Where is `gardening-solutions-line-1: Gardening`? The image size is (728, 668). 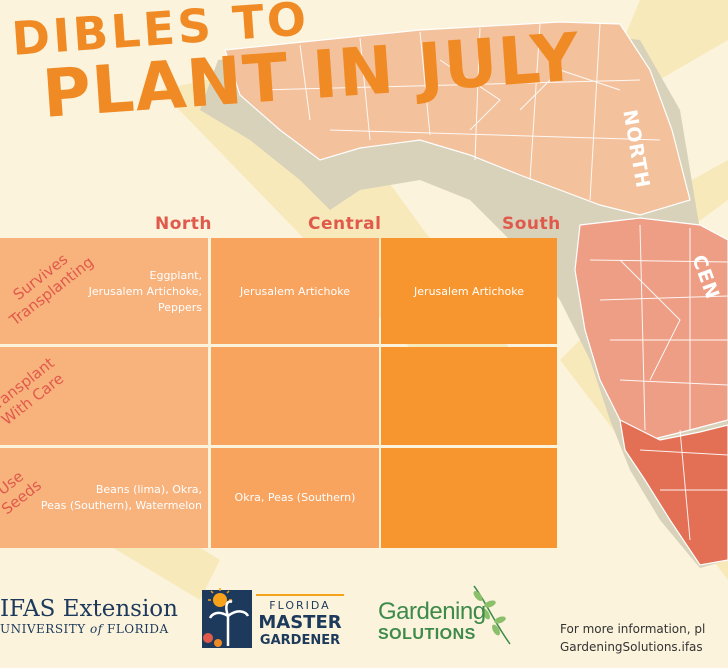 gardening-solutions-line-1: Gardening is located at coordinates (432, 611).